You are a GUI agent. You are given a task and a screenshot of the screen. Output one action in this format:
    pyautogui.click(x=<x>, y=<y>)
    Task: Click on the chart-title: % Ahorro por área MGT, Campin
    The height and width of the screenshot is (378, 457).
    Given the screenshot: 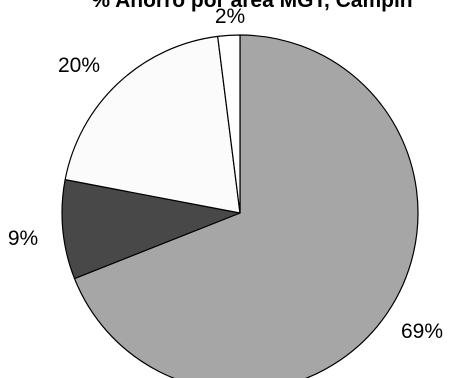 What is the action you would take?
    pyautogui.click(x=251, y=6)
    